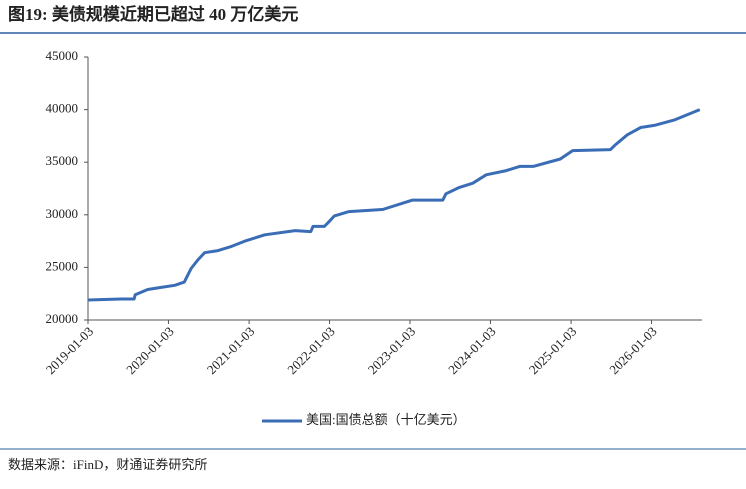 The height and width of the screenshot is (489, 746). What do you see at coordinates (150, 351) in the screenshot?
I see `x-tick-label: 2020-01-03` at bounding box center [150, 351].